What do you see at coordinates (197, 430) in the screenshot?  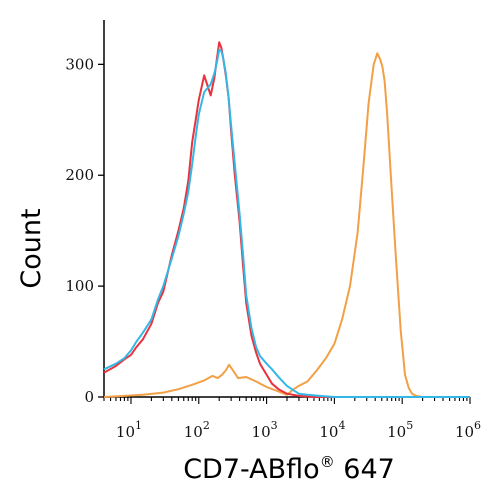 I see `x-tick-label: 10²` at bounding box center [197, 430].